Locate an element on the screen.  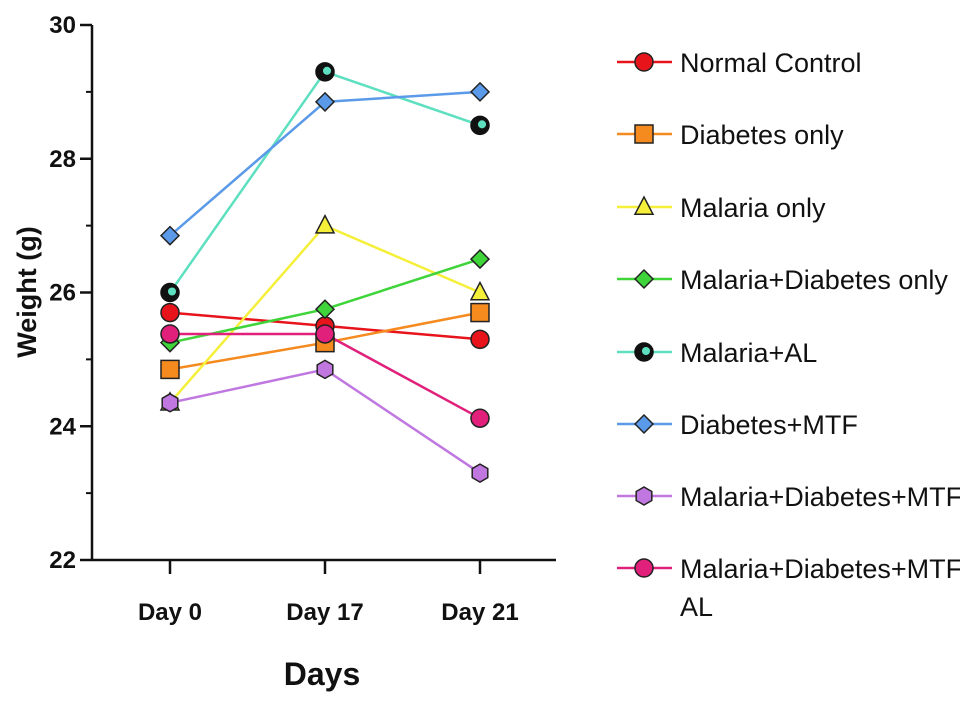
x-tick-label: Day 17 is located at coordinates (324, 612).